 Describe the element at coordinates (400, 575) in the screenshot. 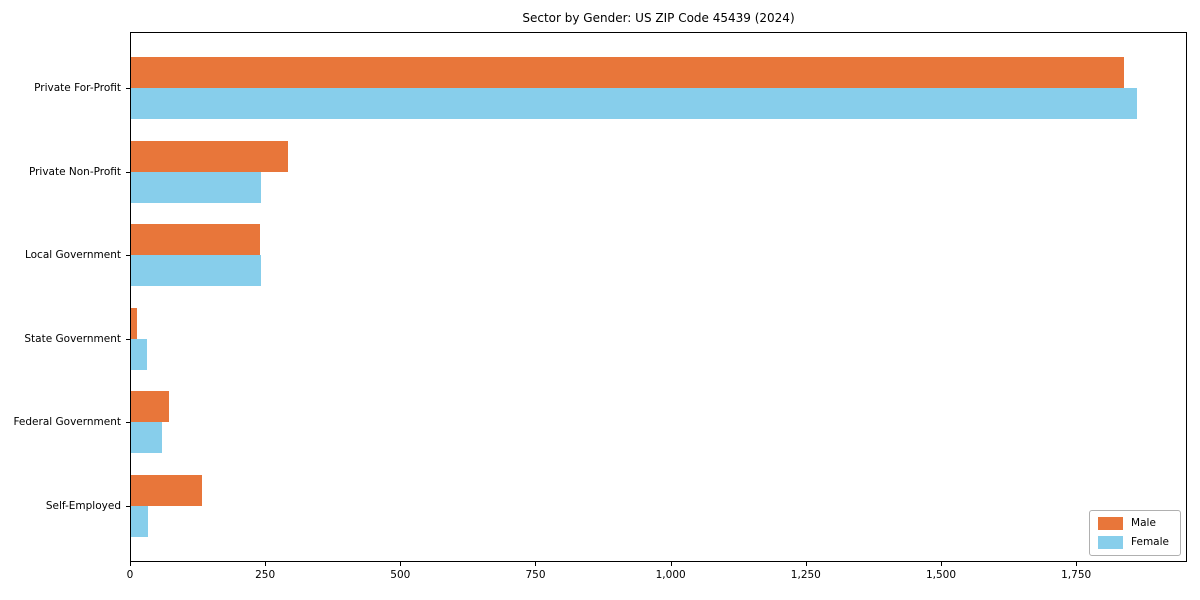

I see `x-axis-tick-label: 500` at that location.